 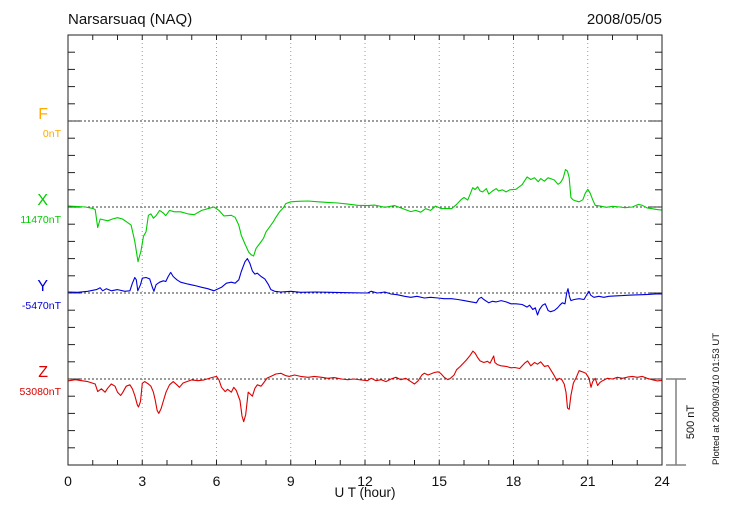 I want to click on x-tick-label: 12, so click(x=365, y=481).